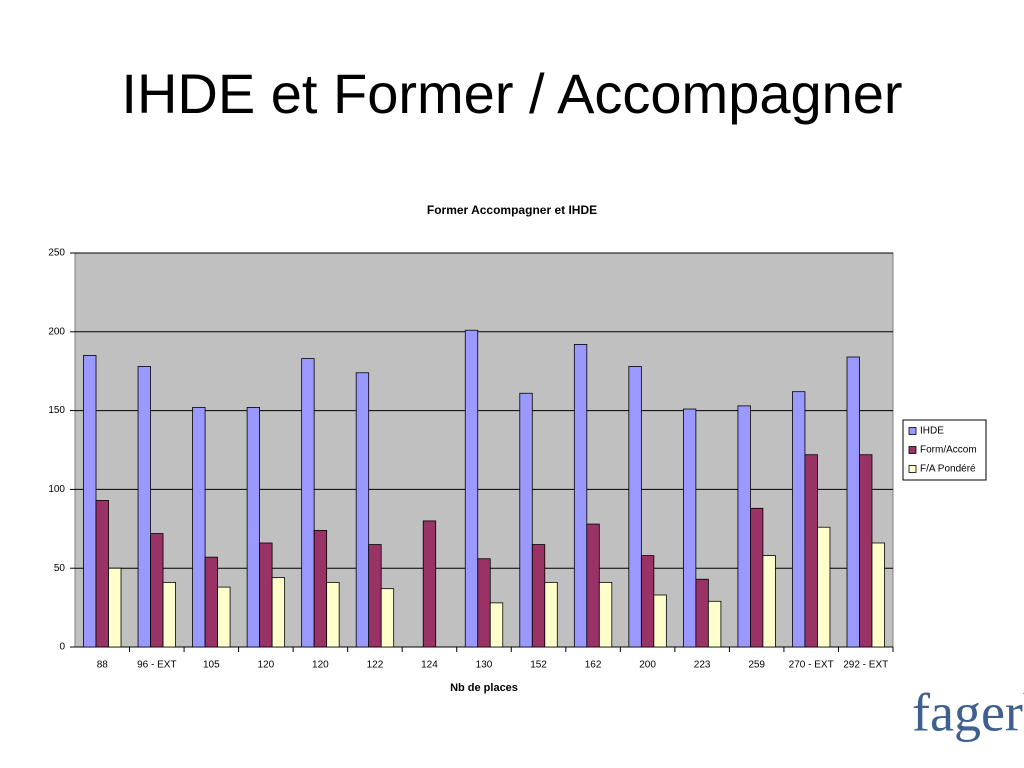 The width and height of the screenshot is (1024, 768). I want to click on chart-title: Former Accompagner et IHDE, so click(512, 210).